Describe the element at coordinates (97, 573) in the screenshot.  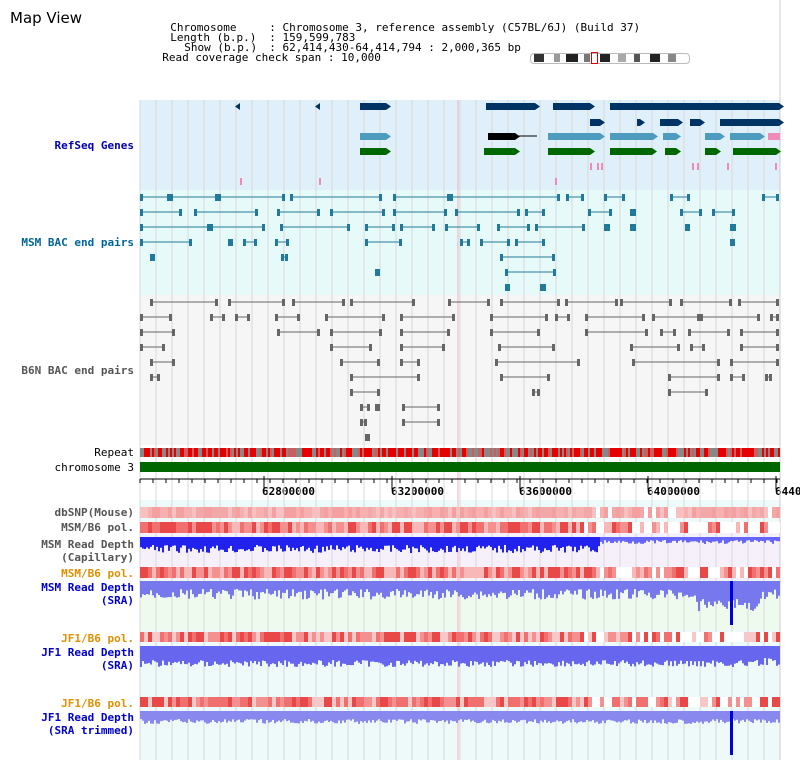
I see `msm-b6-pol-label-2: MSM/B6 pol.` at that location.